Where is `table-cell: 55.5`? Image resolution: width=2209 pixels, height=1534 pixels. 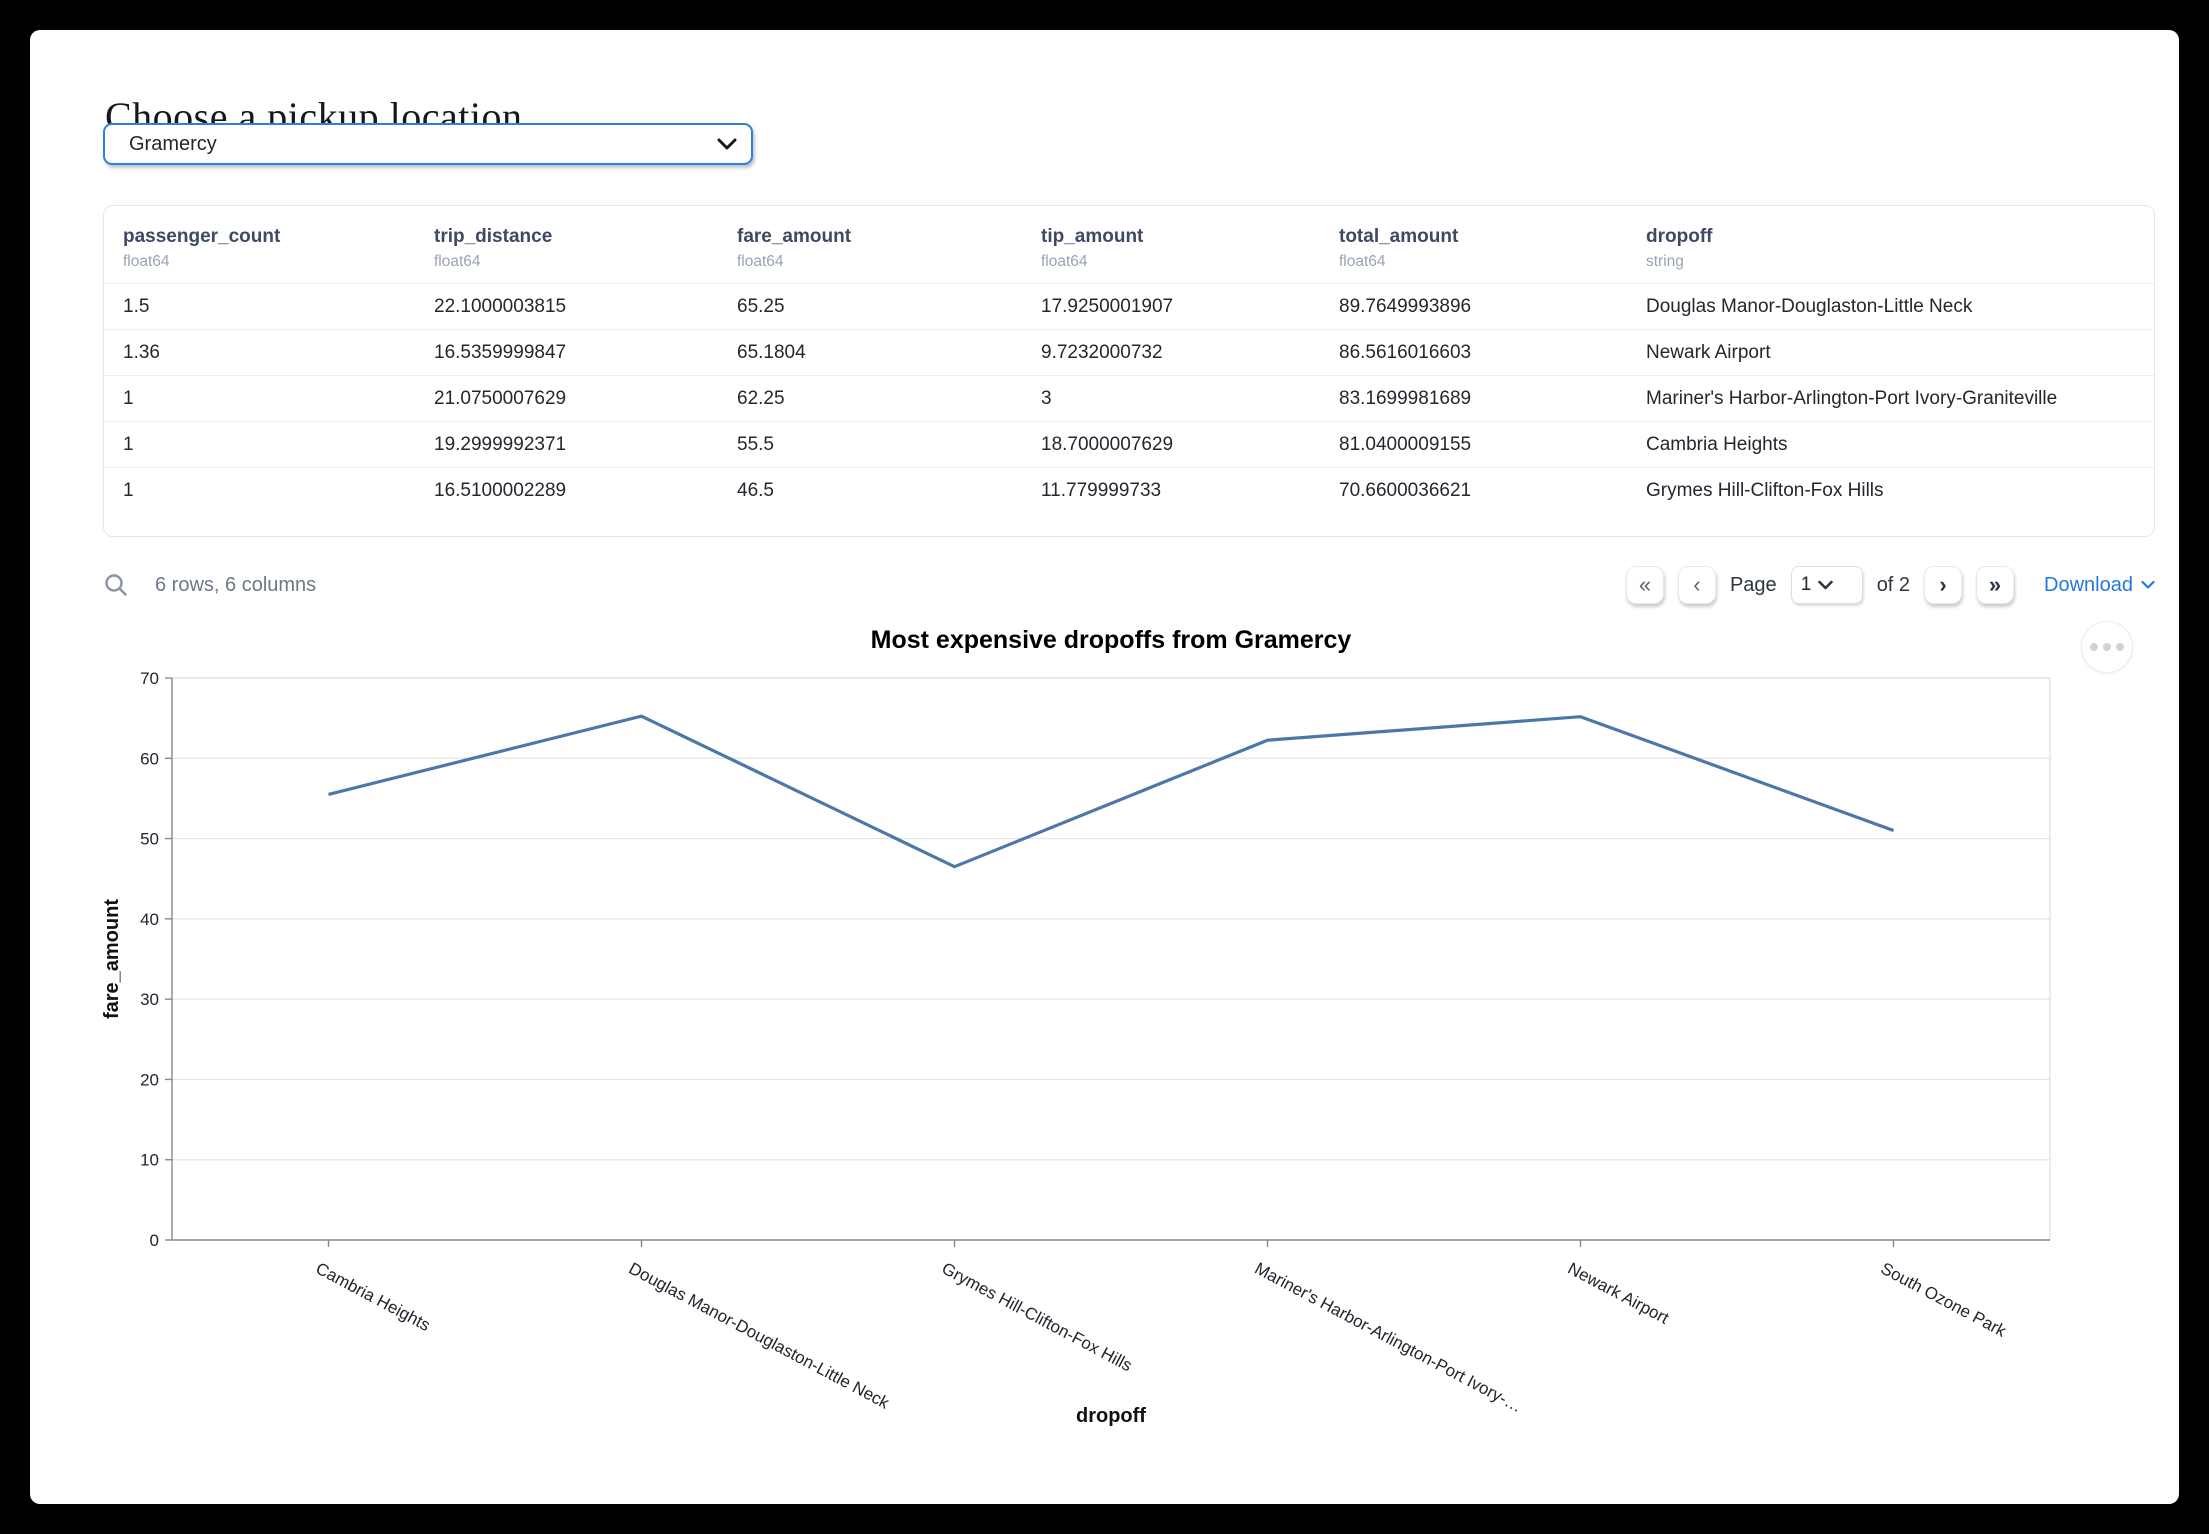 table-cell: 55.5 is located at coordinates (755, 444).